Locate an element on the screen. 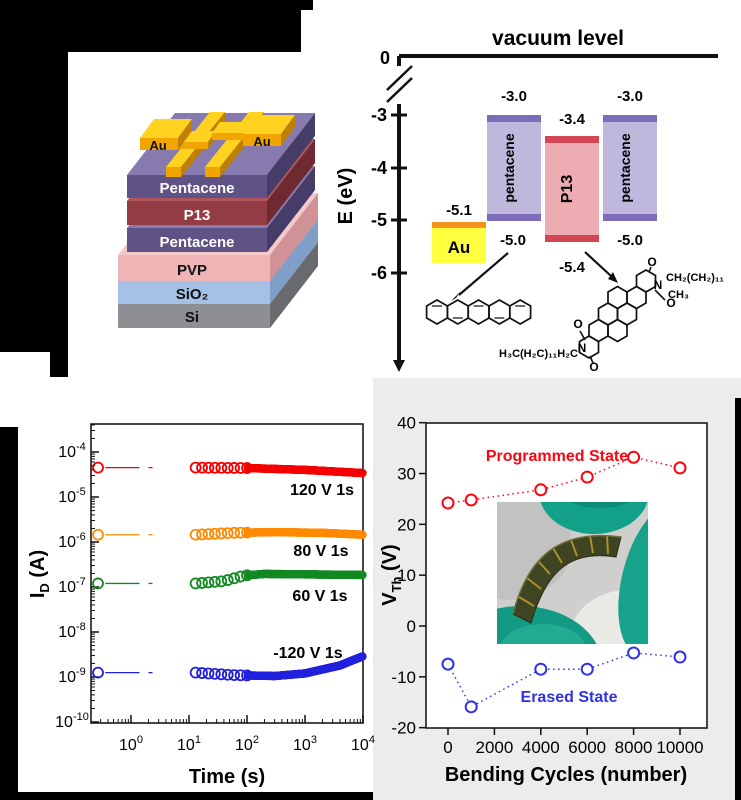  x-tick-label: 6000 is located at coordinates (587, 747).